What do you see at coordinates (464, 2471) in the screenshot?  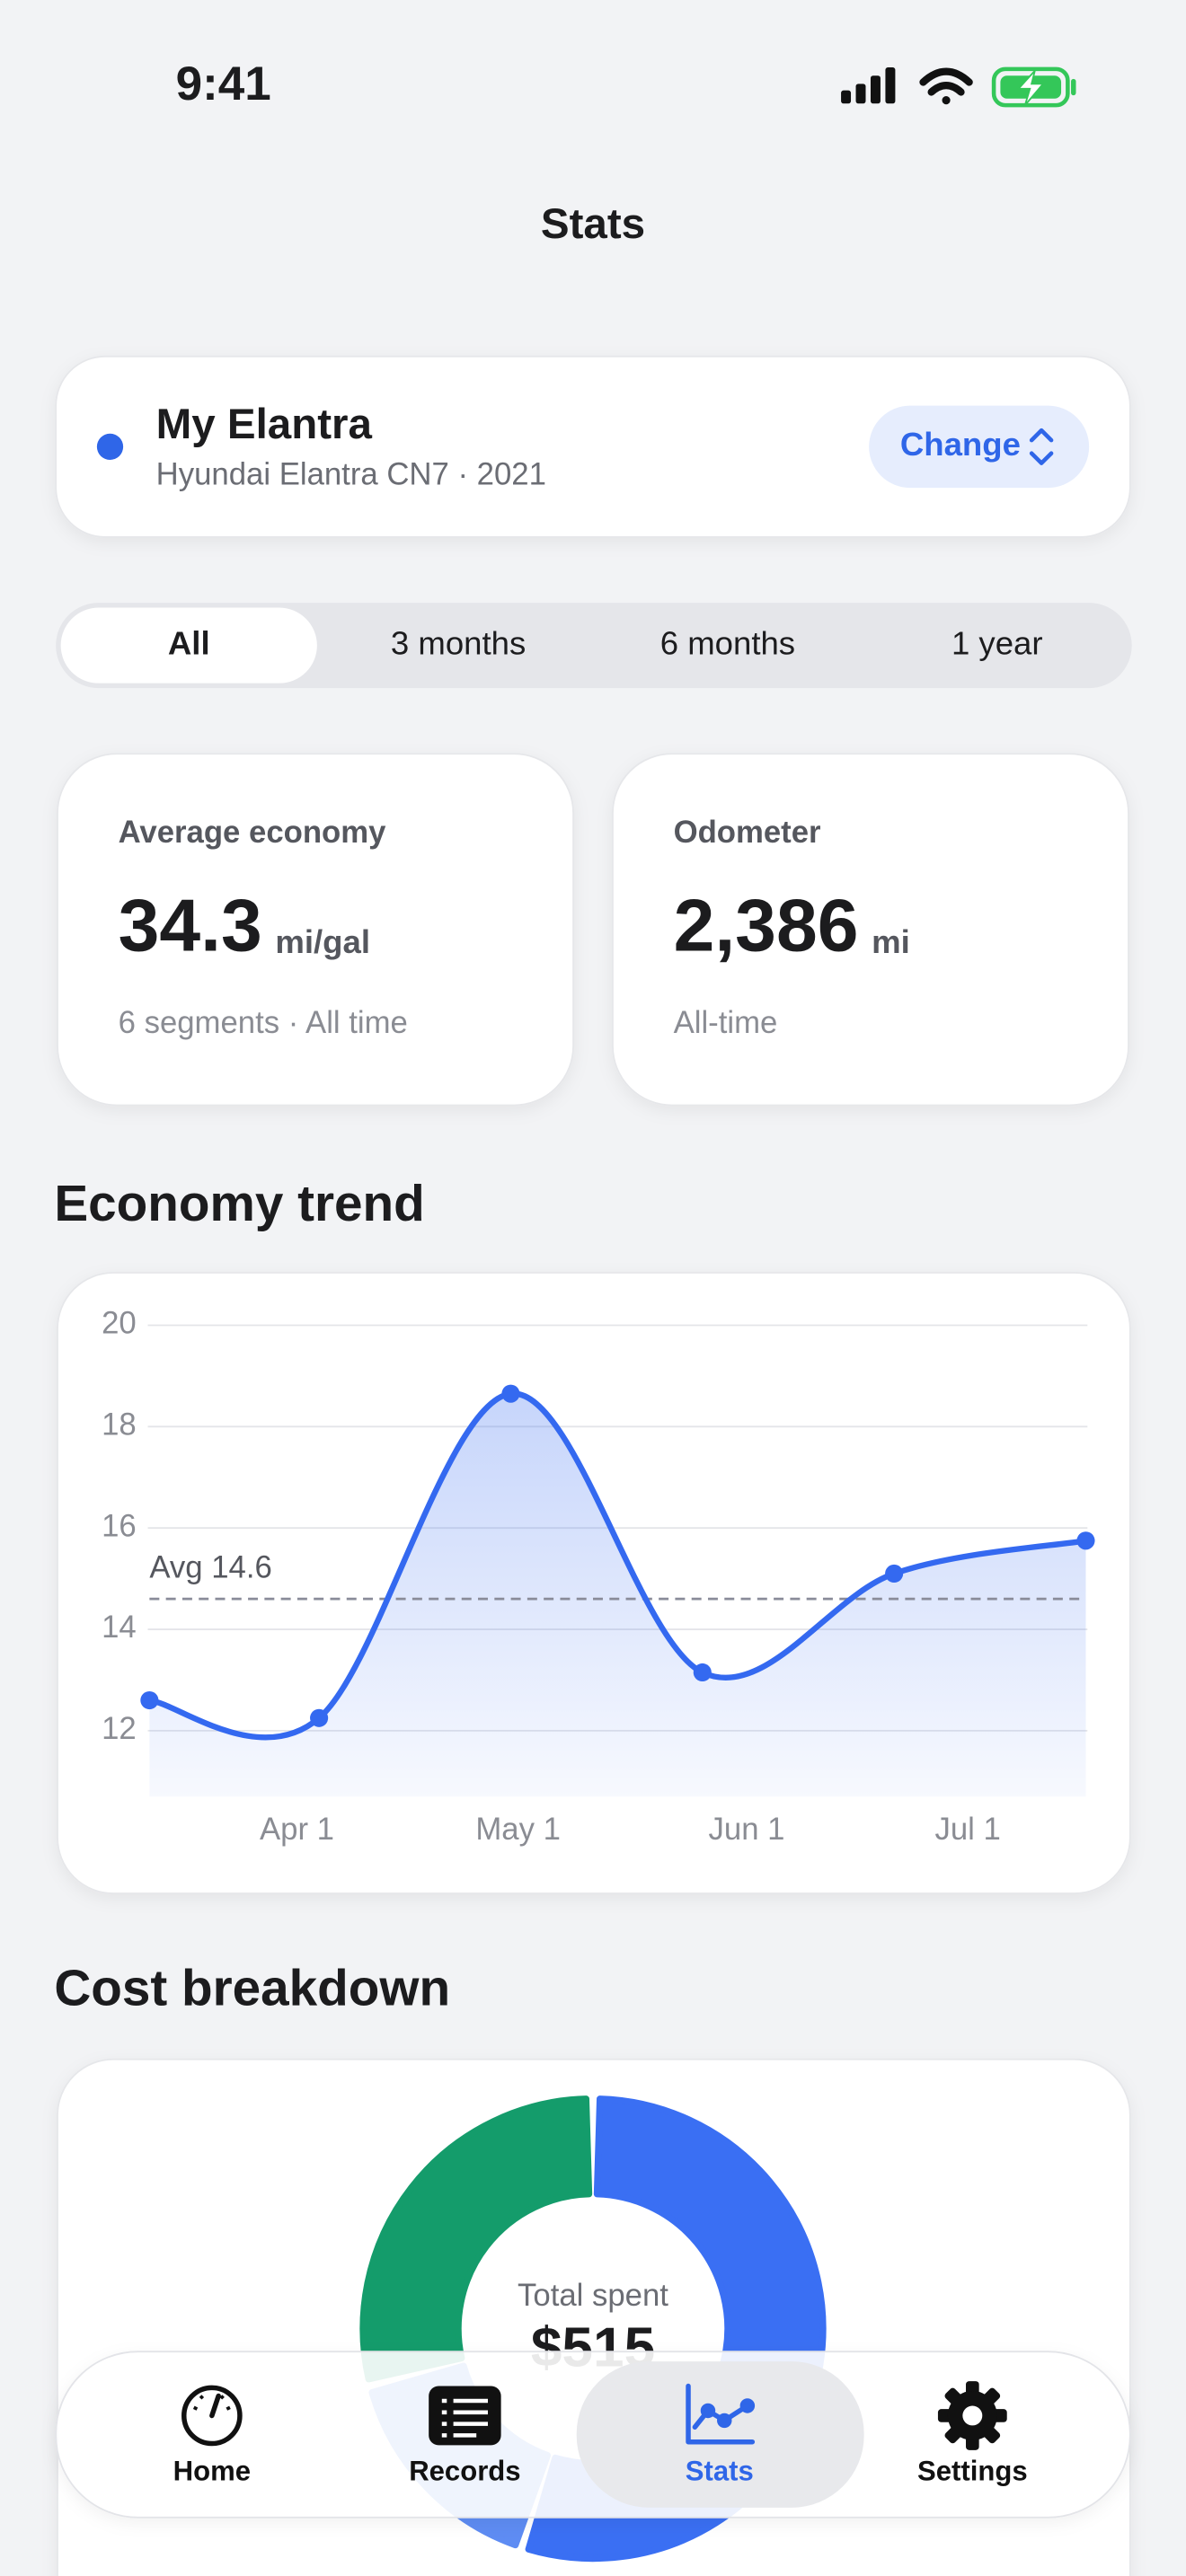 I see `tab-label: Records` at bounding box center [464, 2471].